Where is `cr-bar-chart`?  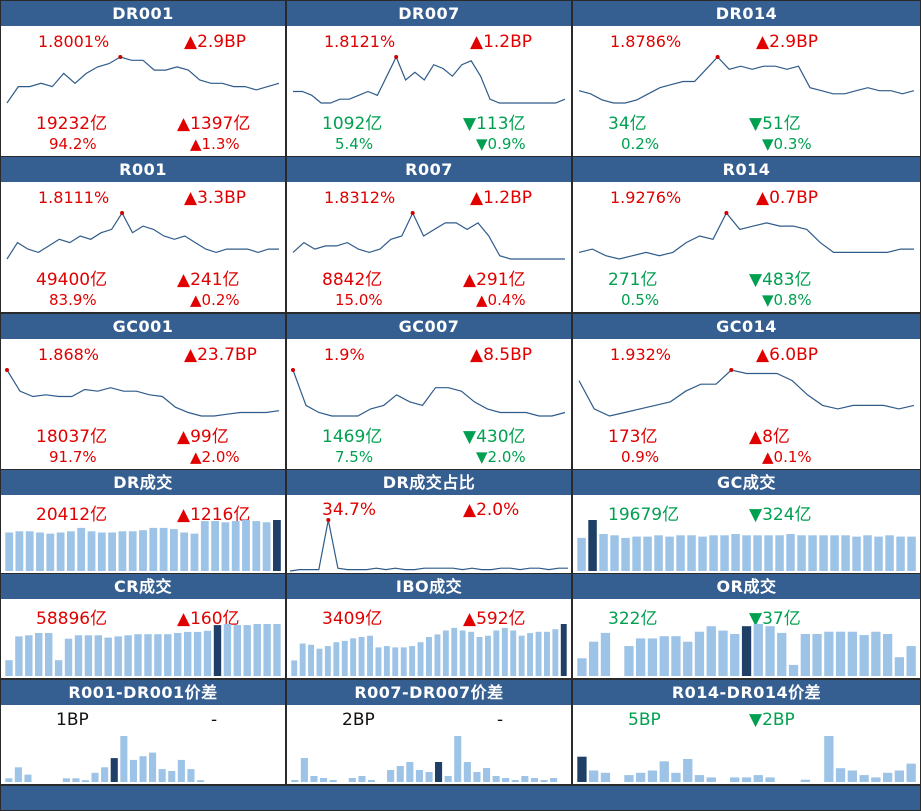
cr-bar-chart is located at coordinates (143, 650).